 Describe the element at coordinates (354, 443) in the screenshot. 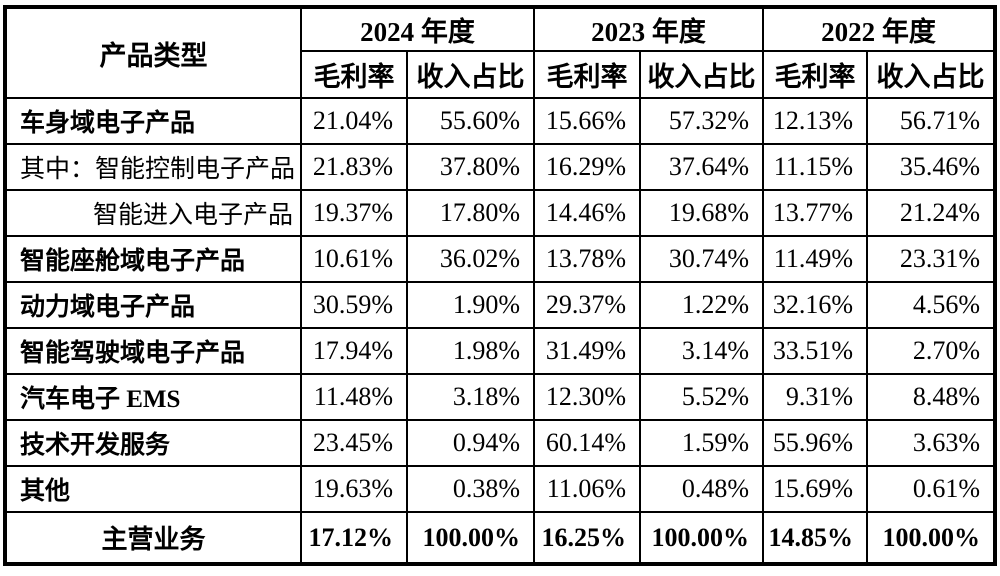

I see `value-cell: 23.45%` at that location.